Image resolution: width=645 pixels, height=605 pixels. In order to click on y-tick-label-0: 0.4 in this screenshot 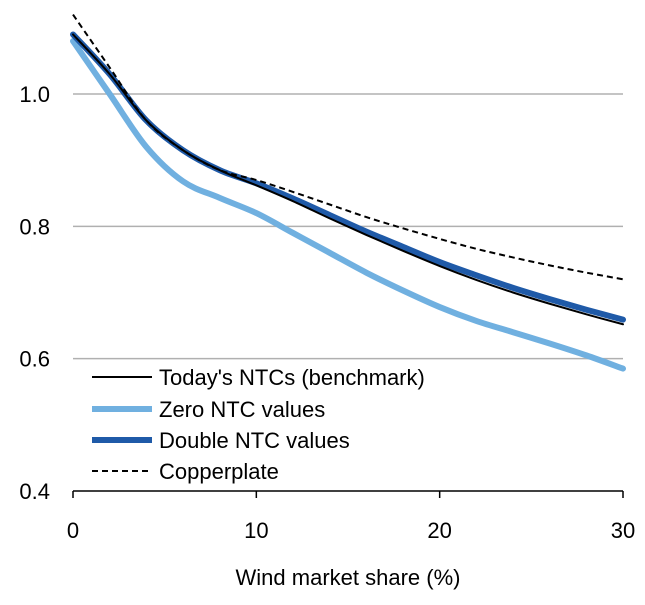, I will do `click(34, 491)`.